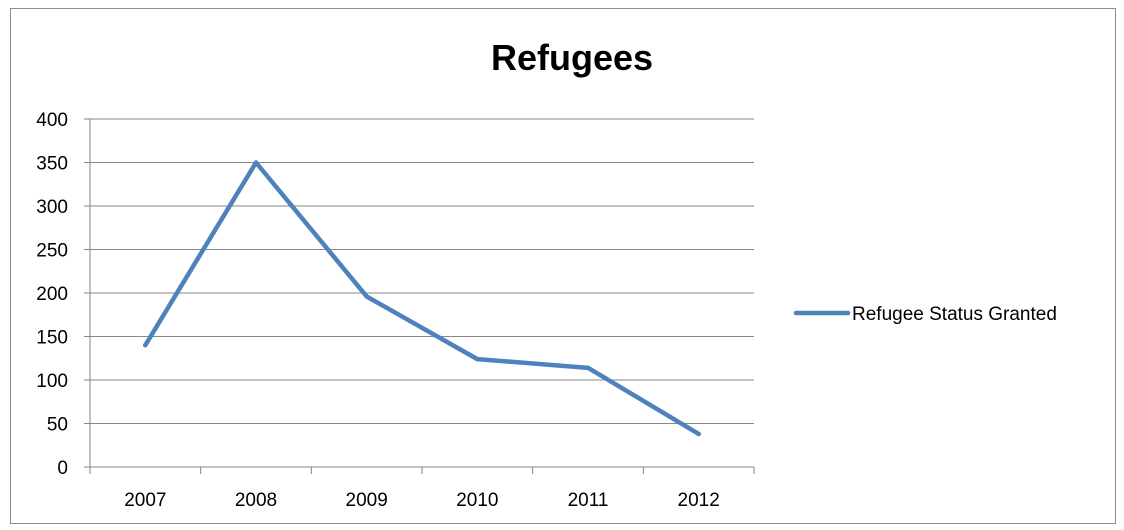 The image size is (1124, 530). I want to click on legend: Refugee Status Granted, so click(925, 314).